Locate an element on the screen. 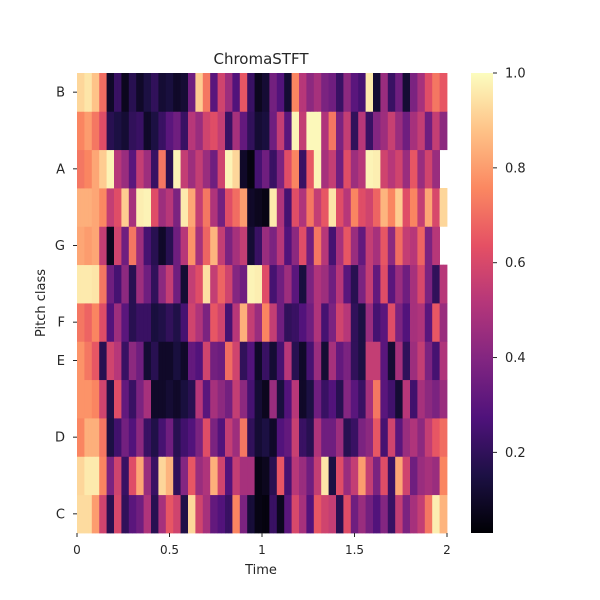  x-tick-label: 1 is located at coordinates (262, 550).